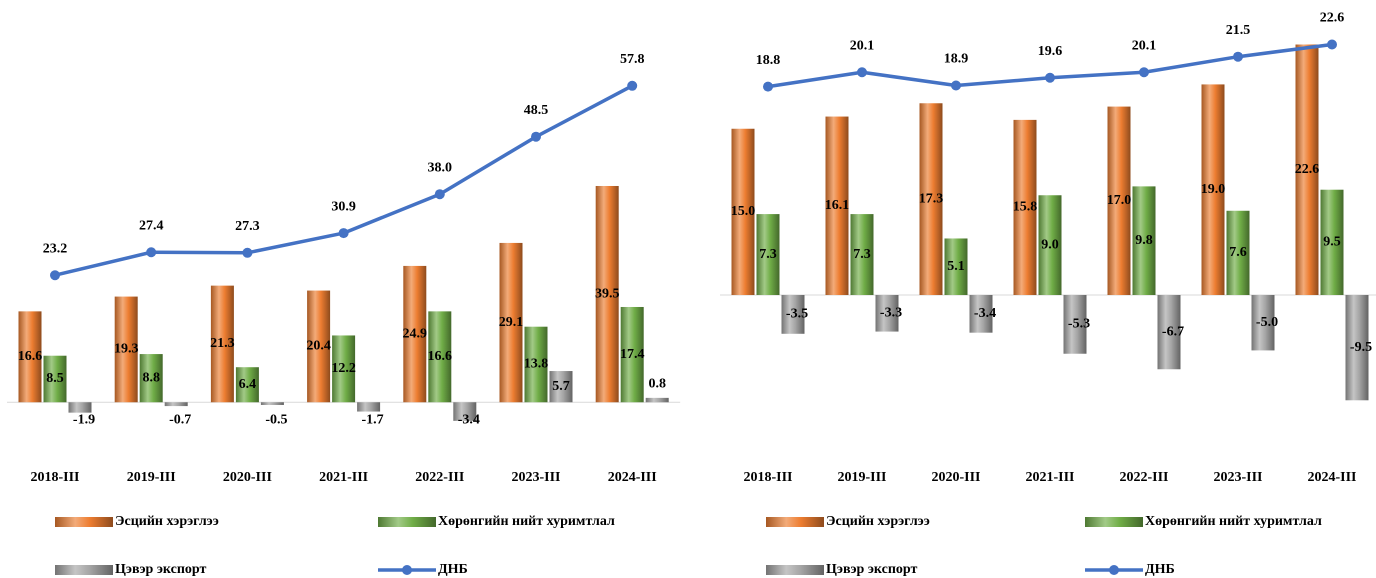 This screenshot has width=1376, height=578. What do you see at coordinates (511, 322) in the screenshot?
I see `data-label: 29.1` at bounding box center [511, 322].